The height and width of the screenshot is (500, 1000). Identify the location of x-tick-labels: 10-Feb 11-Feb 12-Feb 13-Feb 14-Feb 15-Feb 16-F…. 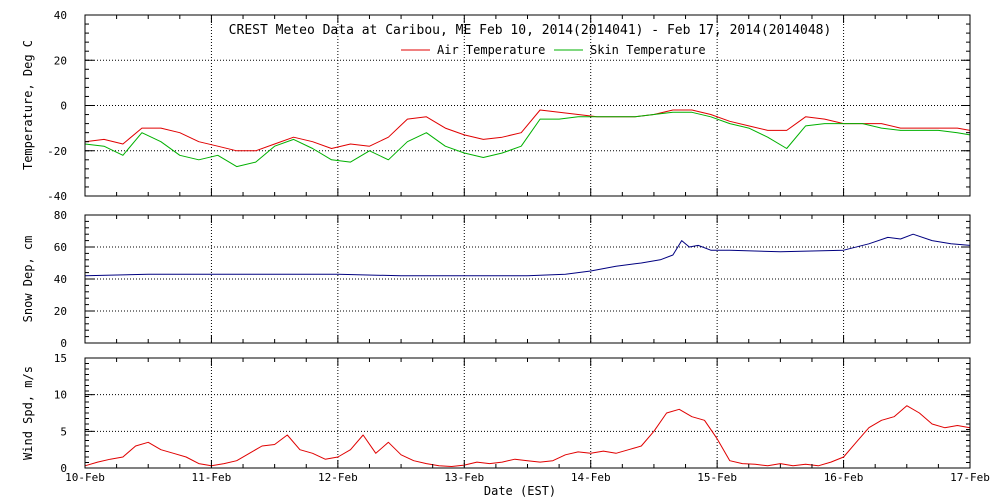
(527, 477).